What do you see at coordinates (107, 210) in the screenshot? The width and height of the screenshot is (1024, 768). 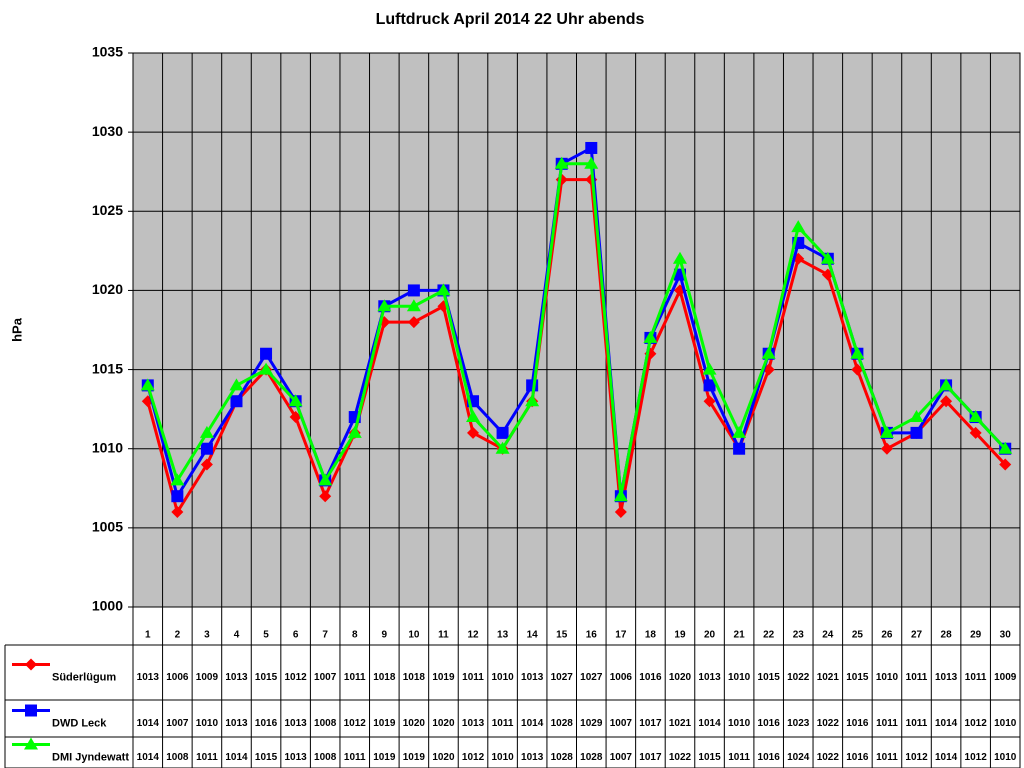 I see `y-tick-label: 1025` at bounding box center [107, 210].